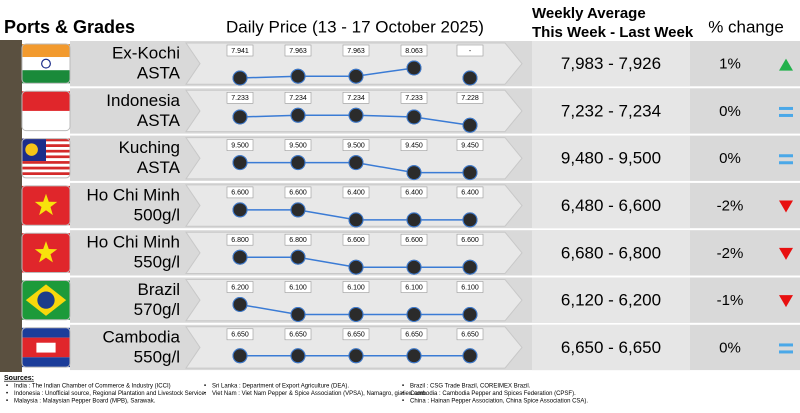 The height and width of the screenshot is (413, 800). What do you see at coordinates (470, 51) in the screenshot?
I see `daily-price: -` at bounding box center [470, 51].